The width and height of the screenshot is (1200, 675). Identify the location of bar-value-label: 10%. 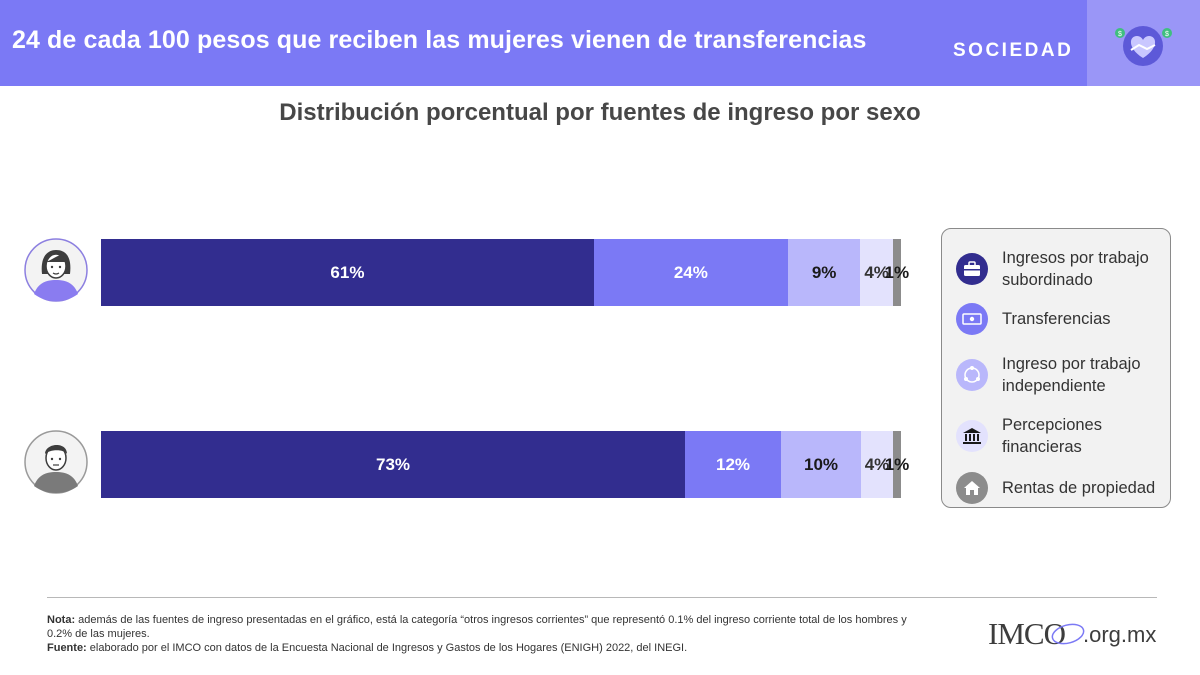
(821, 464).